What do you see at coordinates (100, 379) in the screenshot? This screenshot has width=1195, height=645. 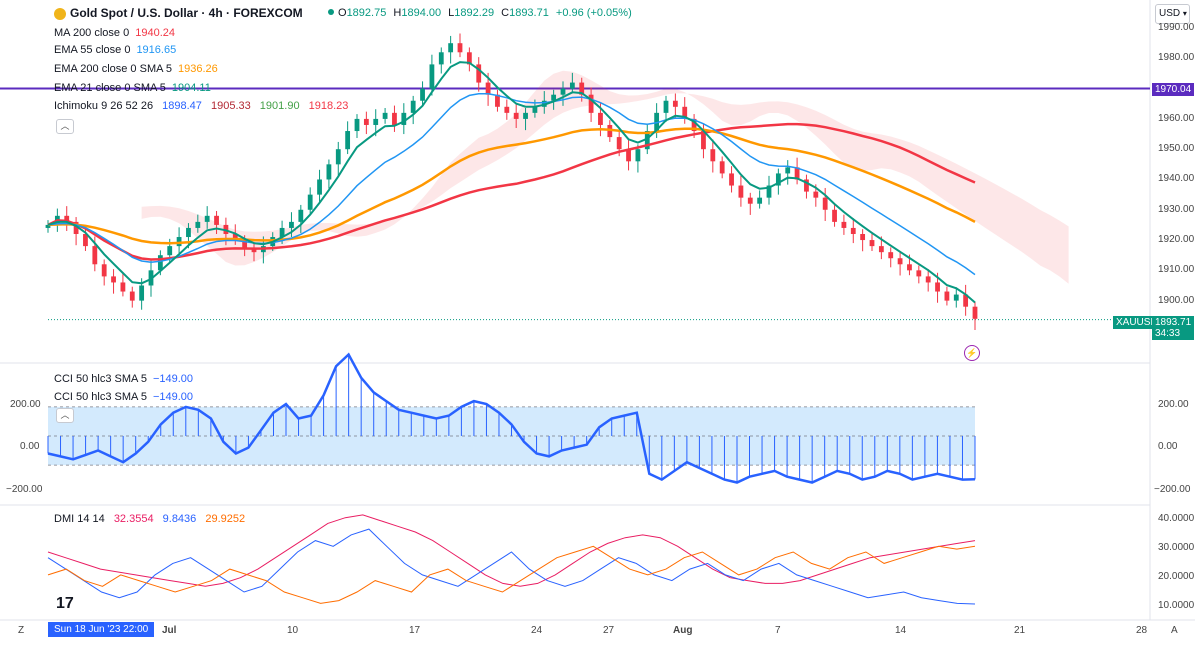 I see `legend-label: CCI 50 hlc3 SMA 5` at bounding box center [100, 379].